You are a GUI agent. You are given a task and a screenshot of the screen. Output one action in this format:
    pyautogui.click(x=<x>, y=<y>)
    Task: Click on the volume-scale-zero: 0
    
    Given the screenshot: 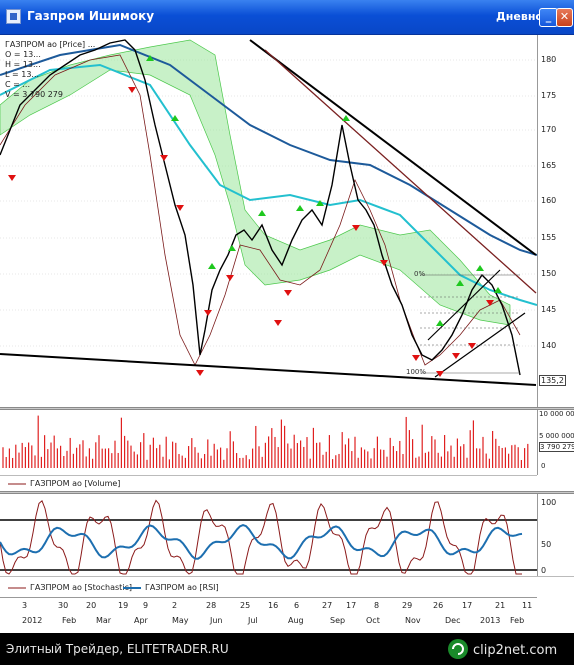 What is the action you would take?
    pyautogui.click(x=543, y=466)
    